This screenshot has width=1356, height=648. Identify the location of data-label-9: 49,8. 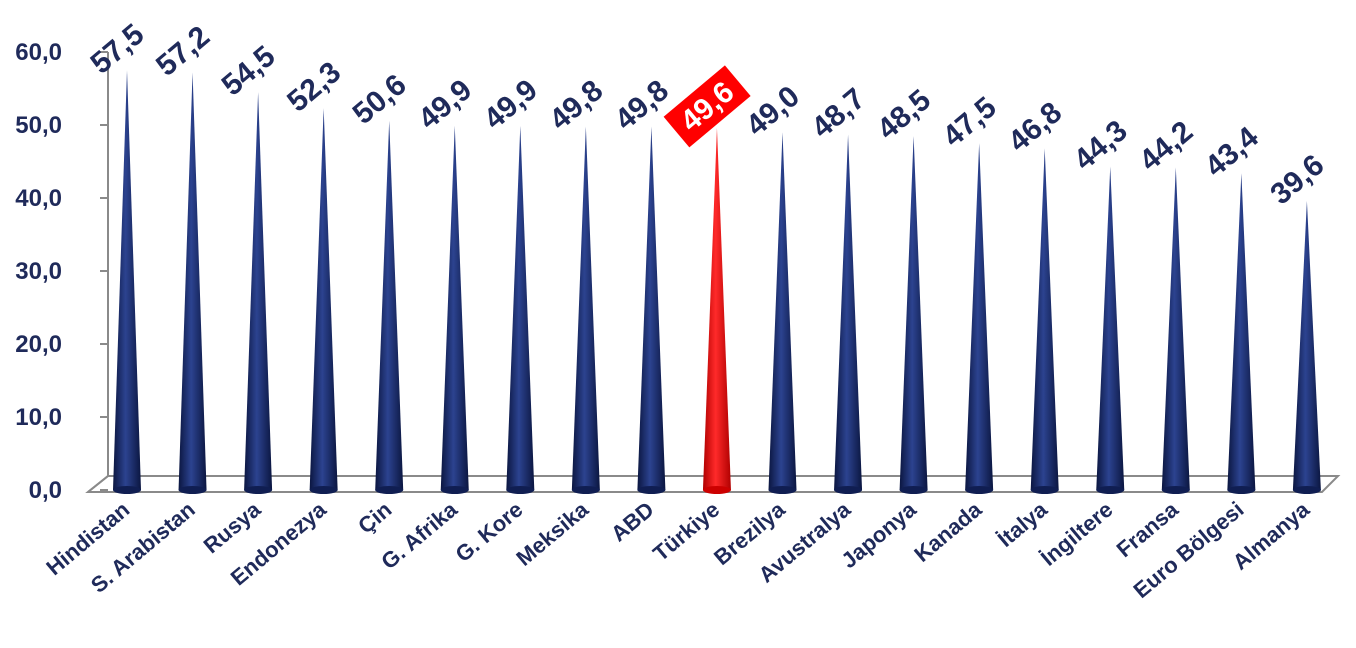
(642, 105).